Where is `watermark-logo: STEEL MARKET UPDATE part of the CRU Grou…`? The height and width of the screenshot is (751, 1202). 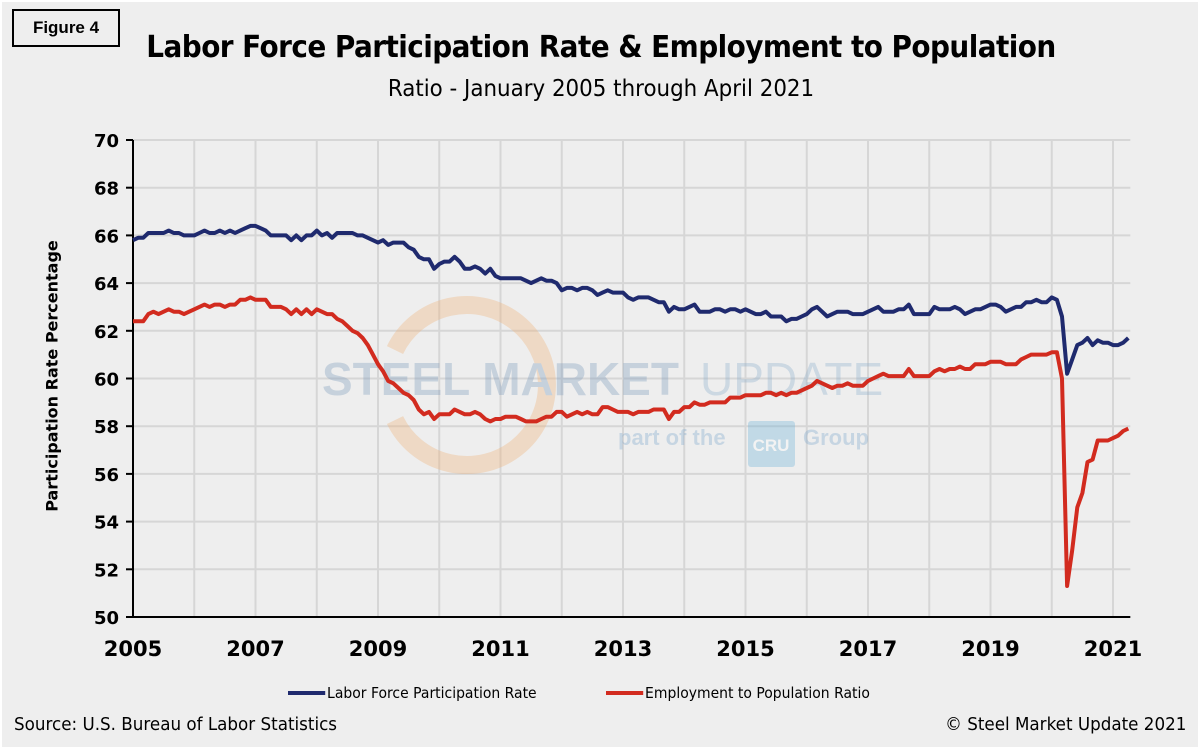 watermark-logo: STEEL MARKET UPDATE part of the CRU Grou… is located at coordinates (602, 385).